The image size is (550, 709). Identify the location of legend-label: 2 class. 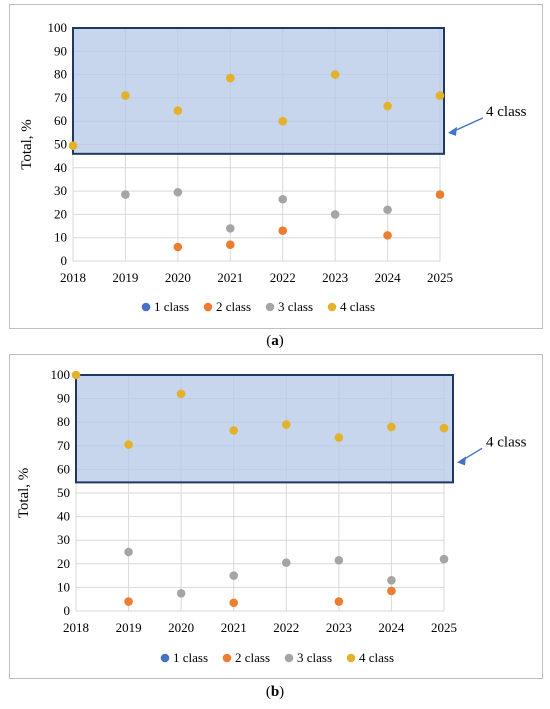
(233, 306).